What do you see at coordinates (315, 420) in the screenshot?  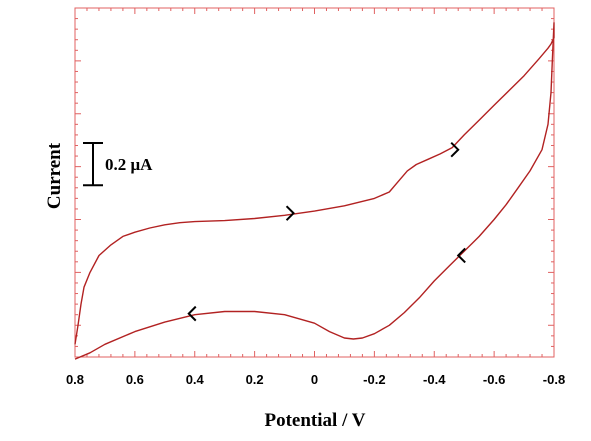 I see `x-axis-title: Potential / V` at bounding box center [315, 420].